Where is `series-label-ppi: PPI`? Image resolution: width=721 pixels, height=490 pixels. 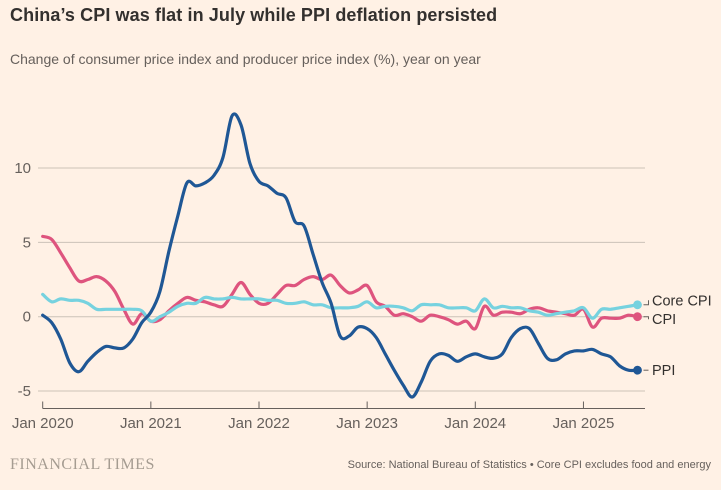 series-label-ppi: PPI is located at coordinates (663, 371).